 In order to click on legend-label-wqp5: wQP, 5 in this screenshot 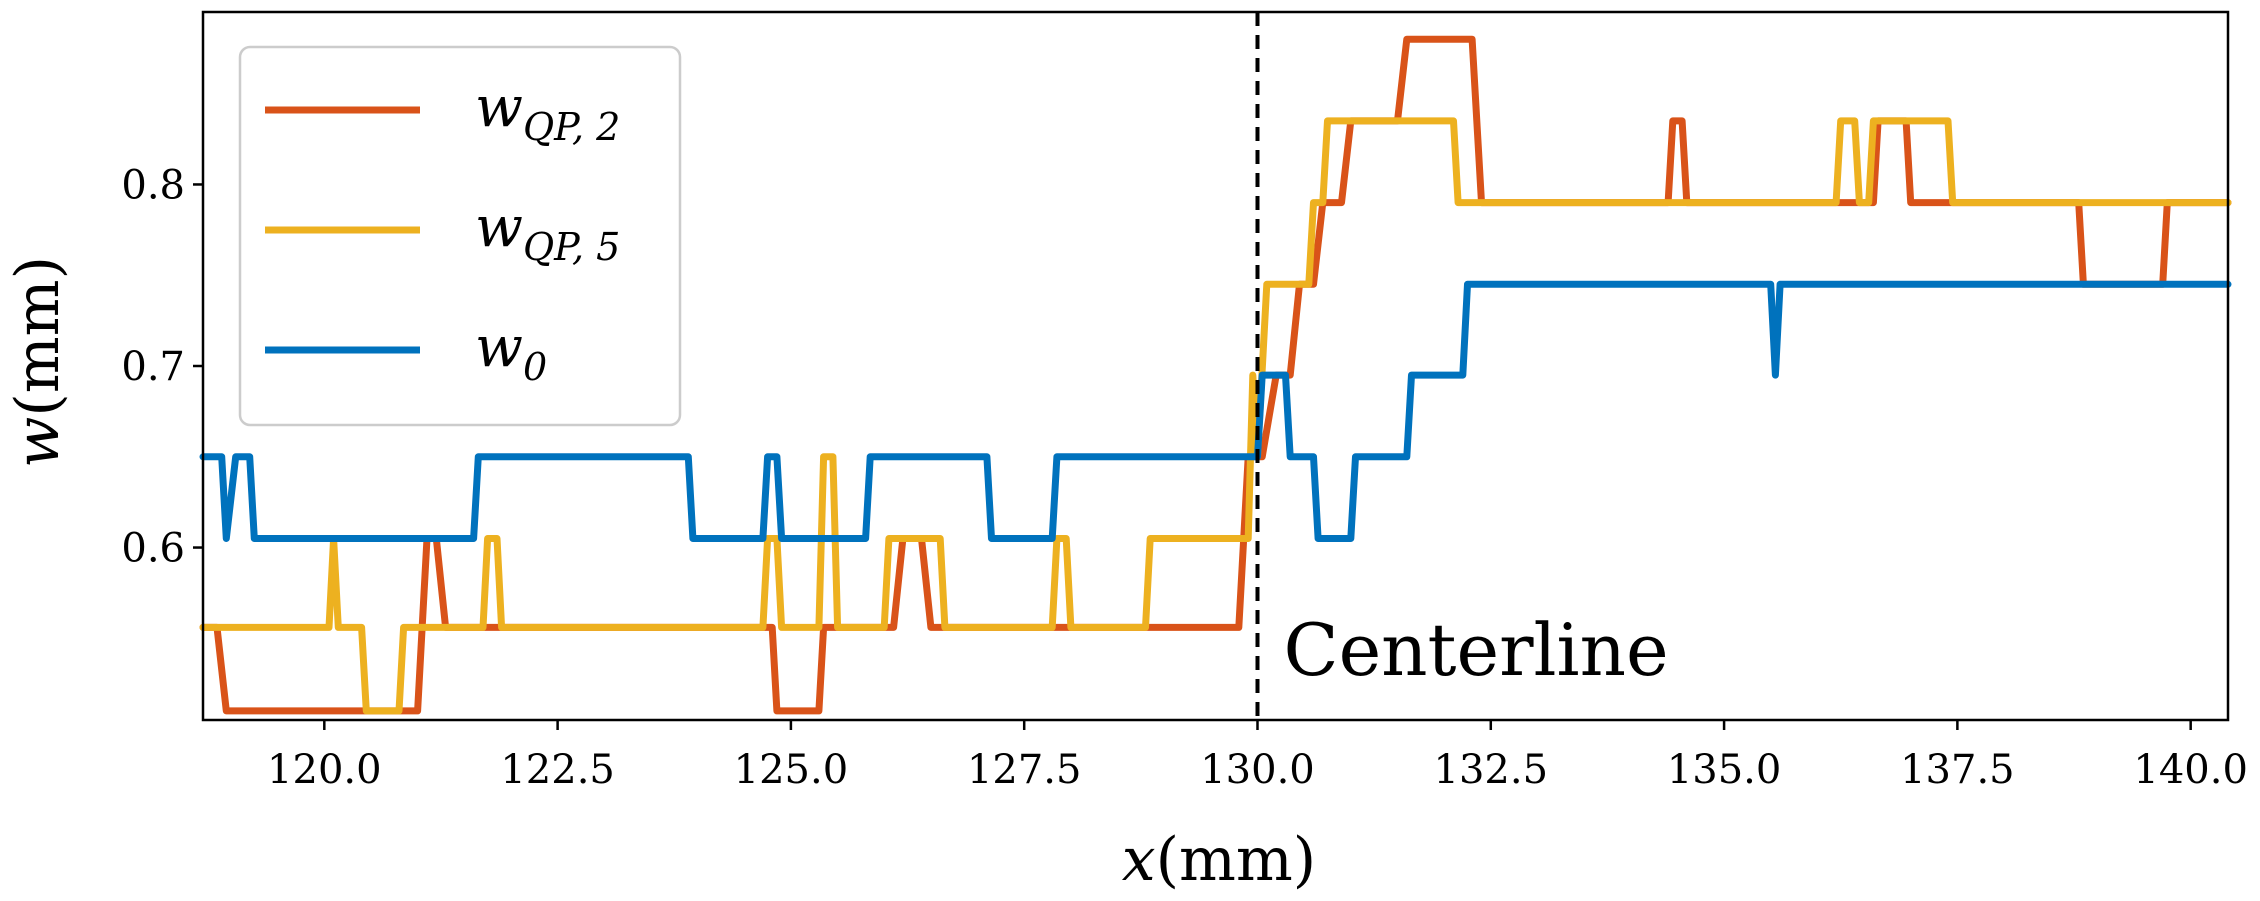, I will do `click(547, 232)`.